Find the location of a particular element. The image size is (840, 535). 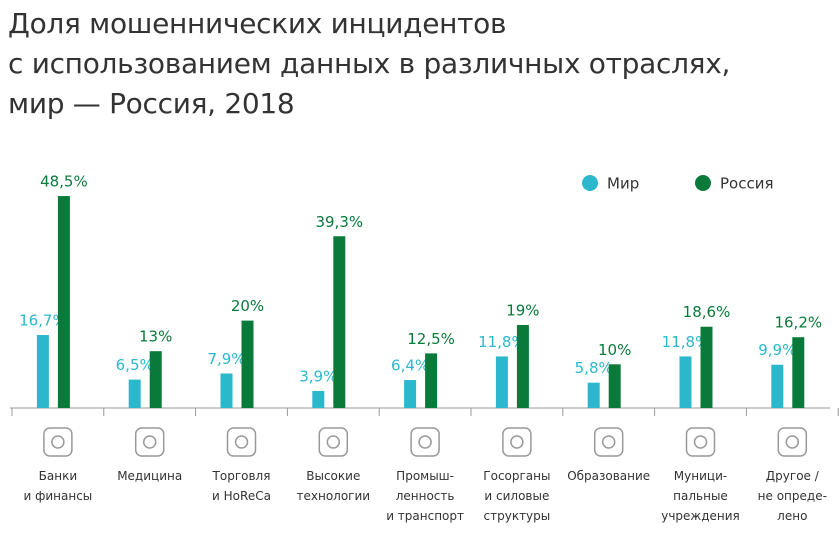

value-label: 13% is located at coordinates (155, 337).